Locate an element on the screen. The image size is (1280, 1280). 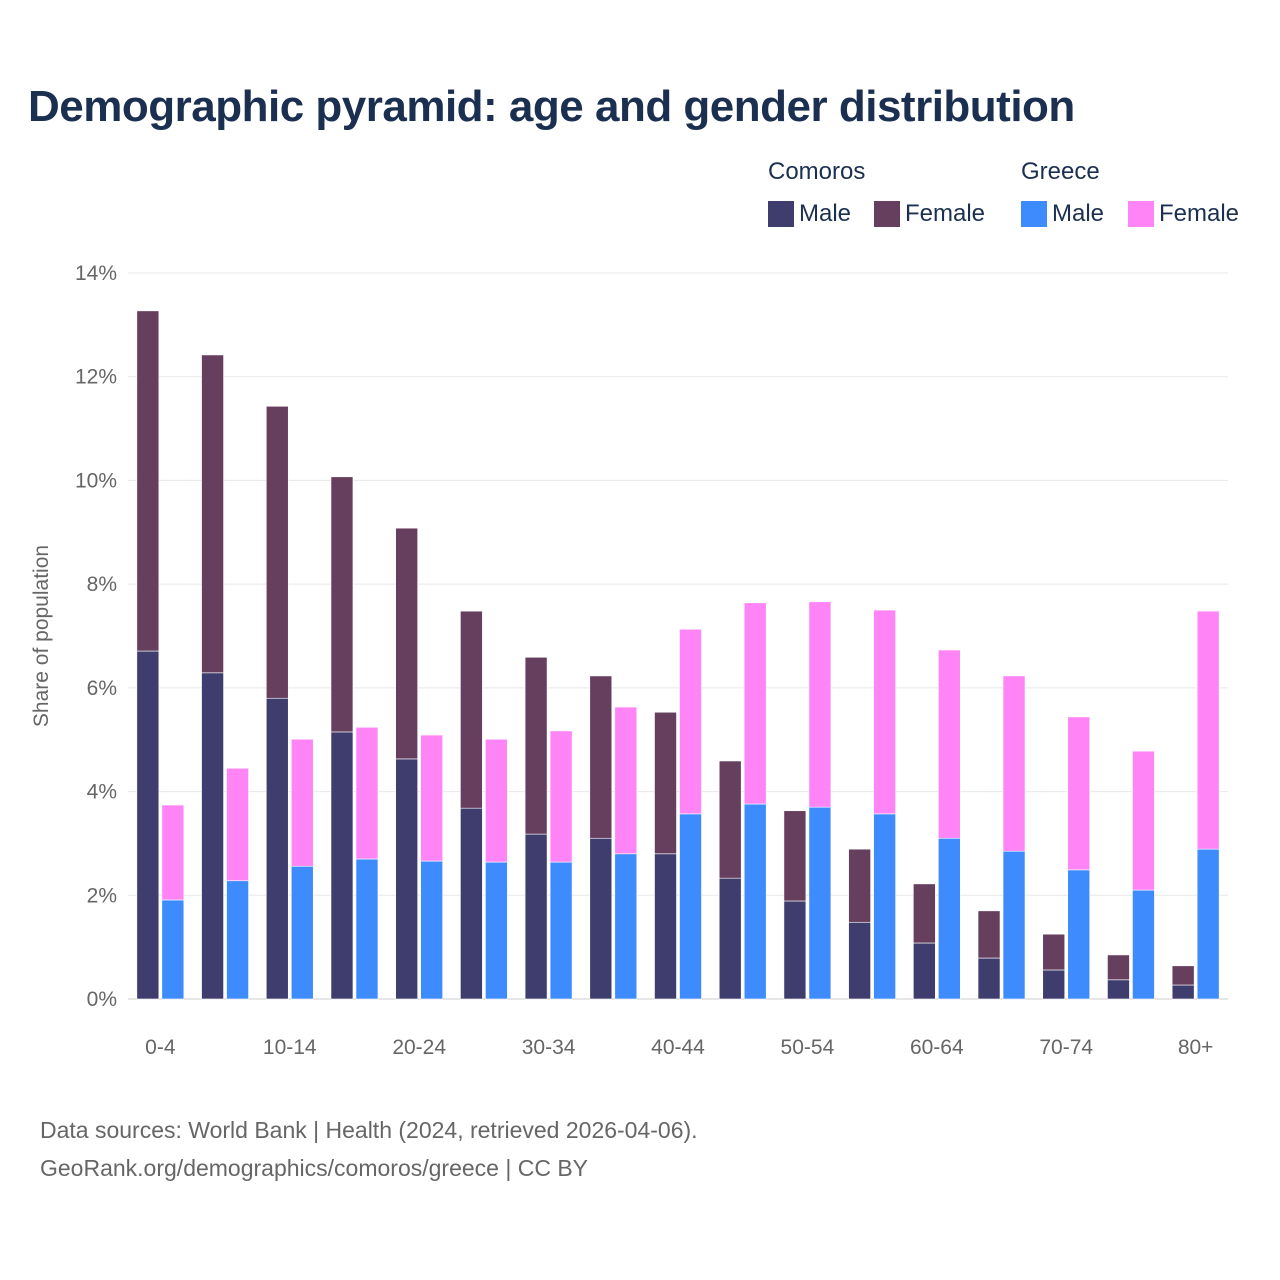
y-tick-label: 6% is located at coordinates (102, 688).